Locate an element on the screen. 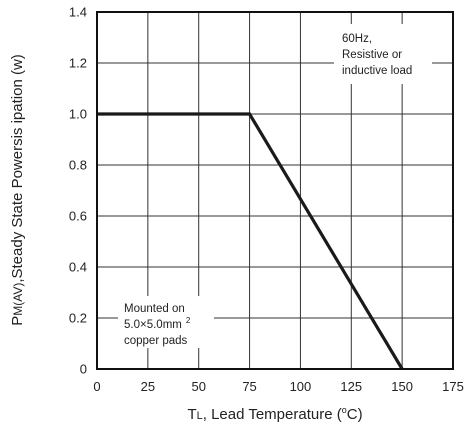  x-tick-labels: 0 25 50 75 100 125 150 175 is located at coordinates (278, 386).